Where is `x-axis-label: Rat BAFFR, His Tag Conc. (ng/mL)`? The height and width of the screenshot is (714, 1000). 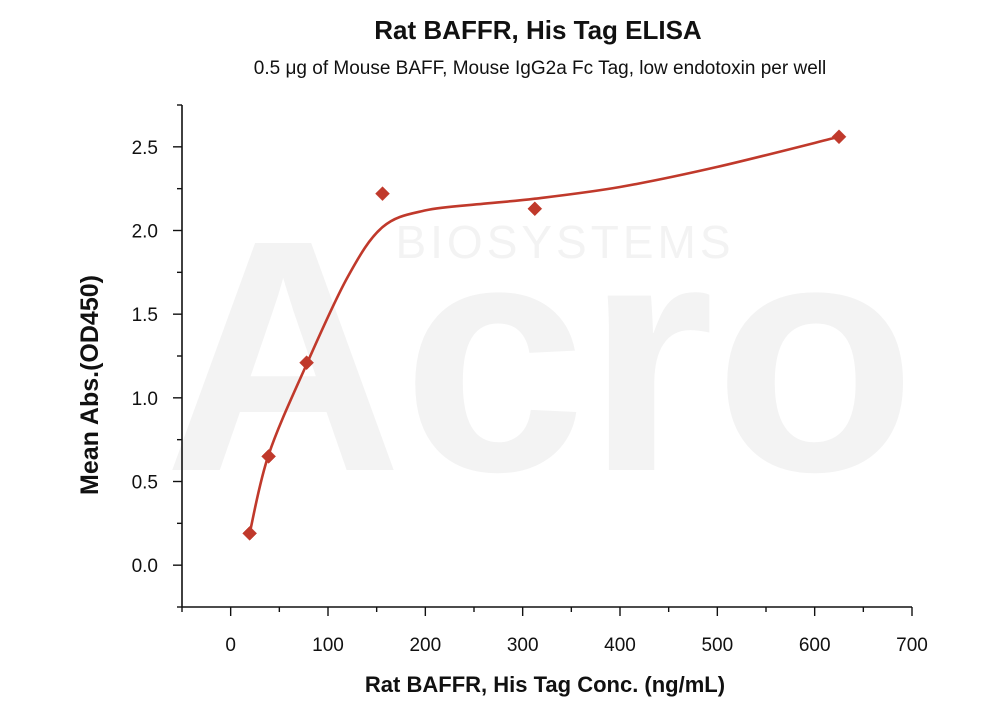
x-axis-label: Rat BAFFR, His Tag Conc. (ng/mL) is located at coordinates (545, 684).